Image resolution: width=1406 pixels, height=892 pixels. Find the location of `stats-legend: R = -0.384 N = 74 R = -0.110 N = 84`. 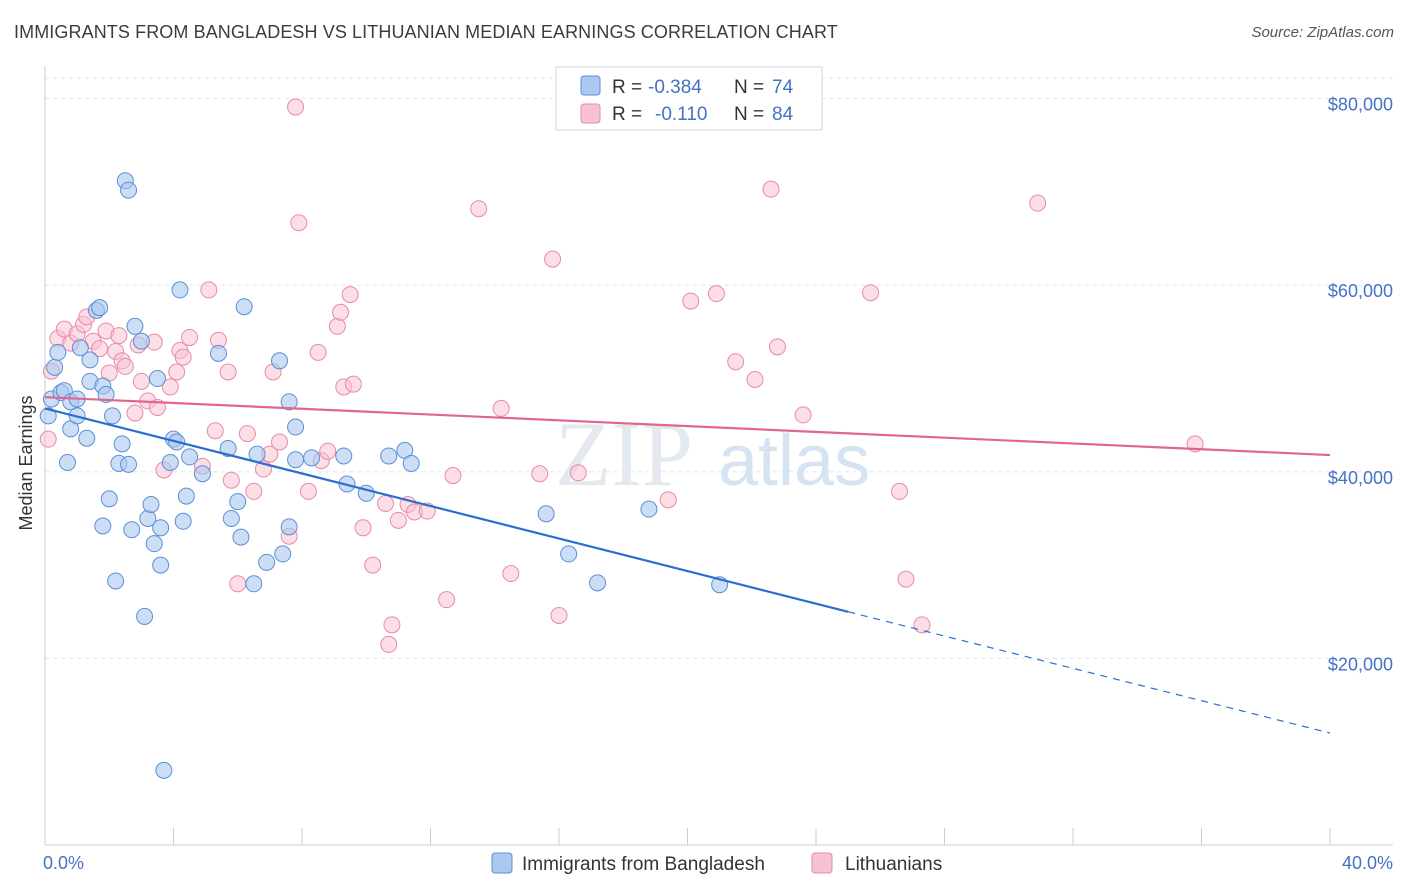

stats-legend: R = -0.384 N = 74 R = -0.110 N = 84 is located at coordinates (689, 98).